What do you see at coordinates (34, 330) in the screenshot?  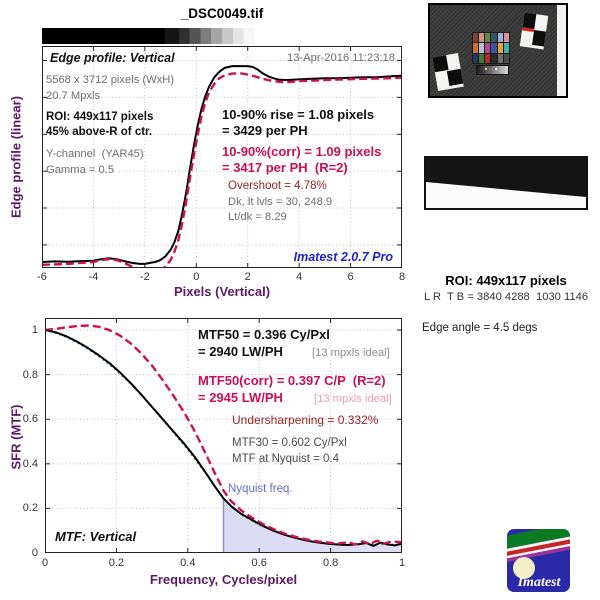 I see `y-tick-label: 1` at bounding box center [34, 330].